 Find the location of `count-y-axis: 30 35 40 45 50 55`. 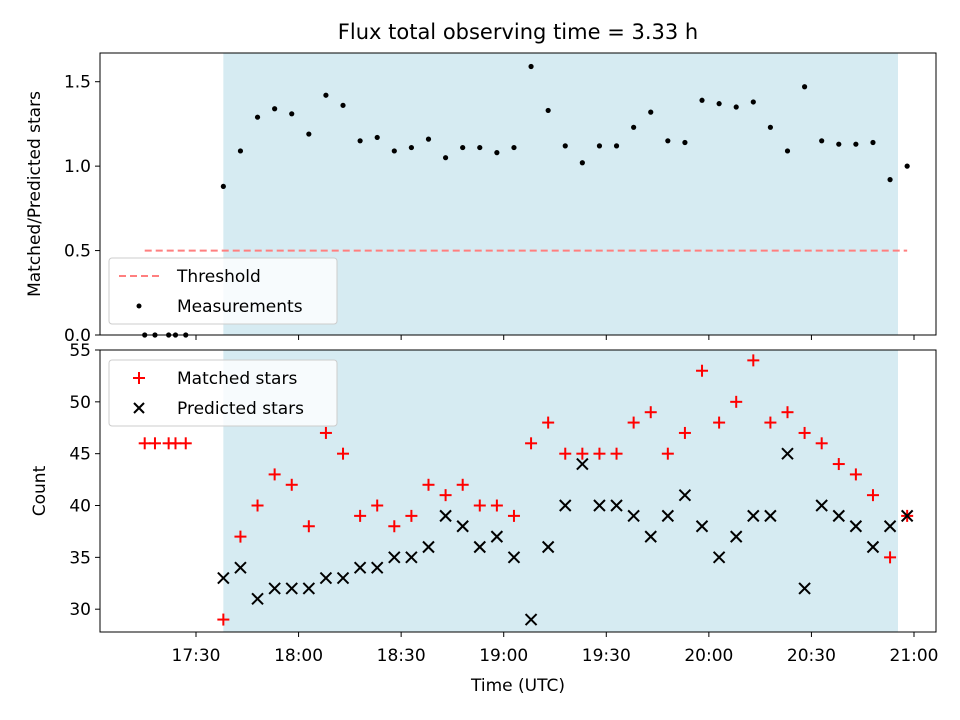

count-y-axis: 30 35 40 45 50 55 is located at coordinates (84, 480).